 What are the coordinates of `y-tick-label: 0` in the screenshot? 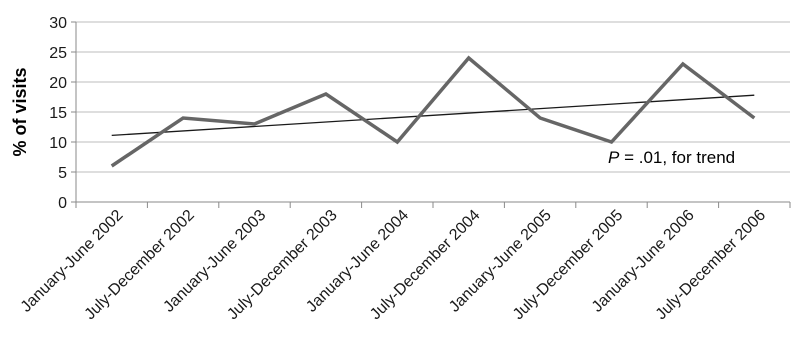 It's located at (62, 203).